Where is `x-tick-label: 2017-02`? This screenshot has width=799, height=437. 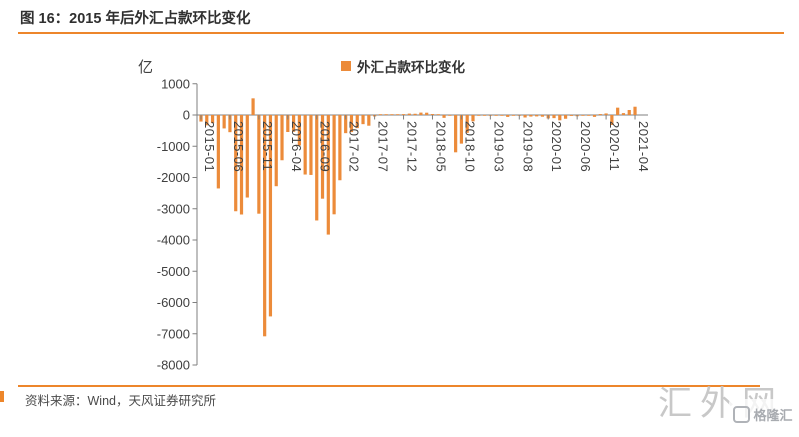
x-tick-label: 2017-02 is located at coordinates (354, 146).